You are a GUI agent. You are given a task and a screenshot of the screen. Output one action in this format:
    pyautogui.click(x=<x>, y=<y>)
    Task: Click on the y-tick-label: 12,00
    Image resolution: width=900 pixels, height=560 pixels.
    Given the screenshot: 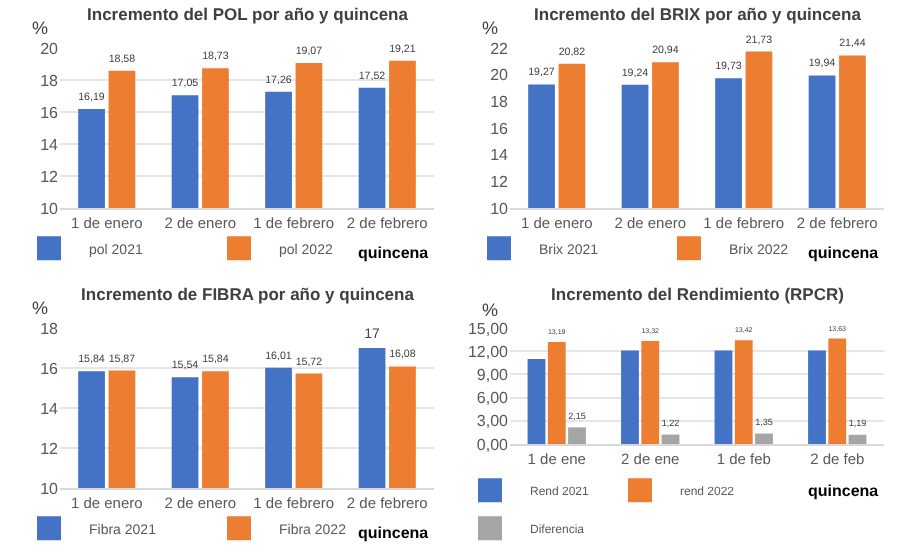 What is the action you would take?
    pyautogui.click(x=488, y=351)
    